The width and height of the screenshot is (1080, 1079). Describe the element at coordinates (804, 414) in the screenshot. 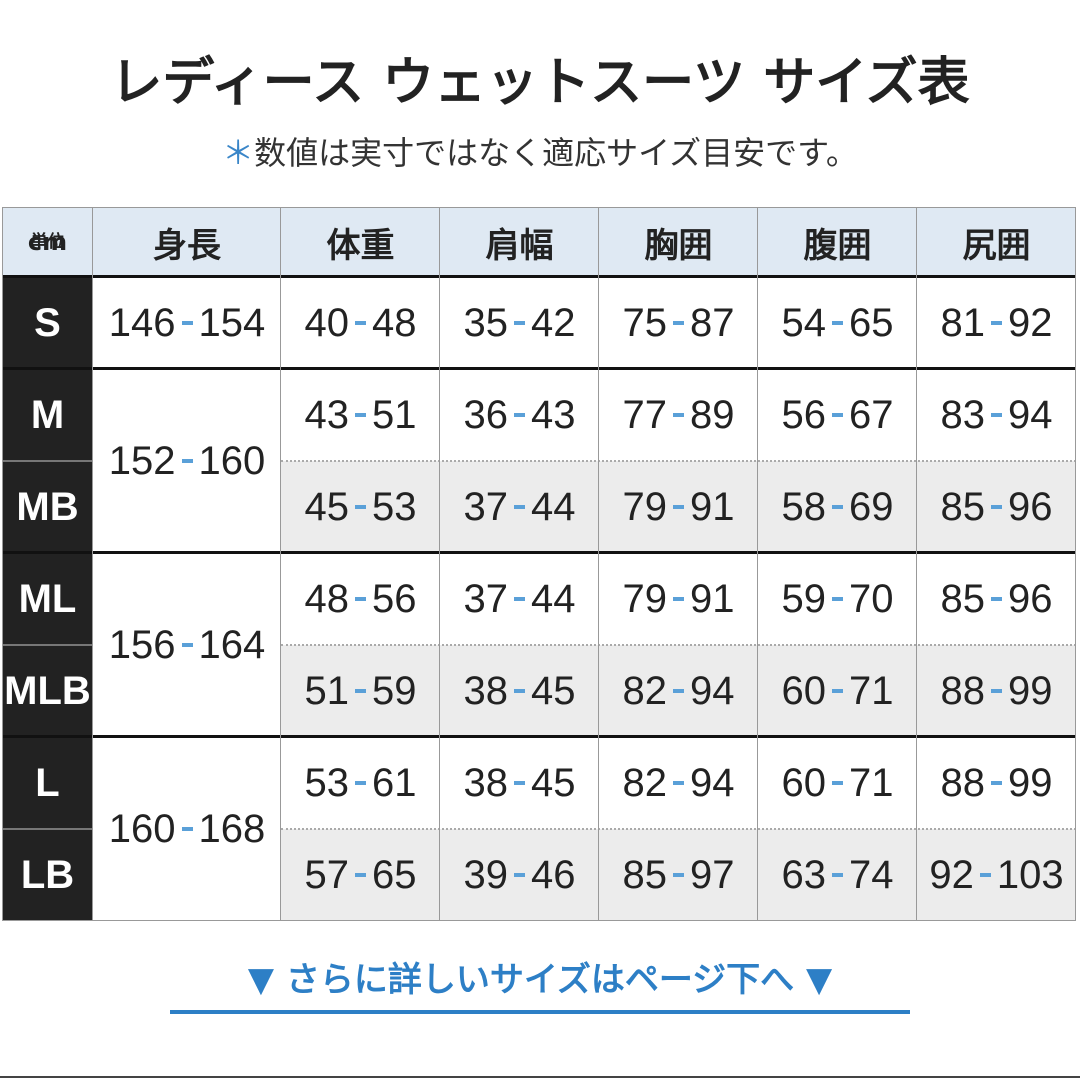

I see `range-low: 56` at that location.